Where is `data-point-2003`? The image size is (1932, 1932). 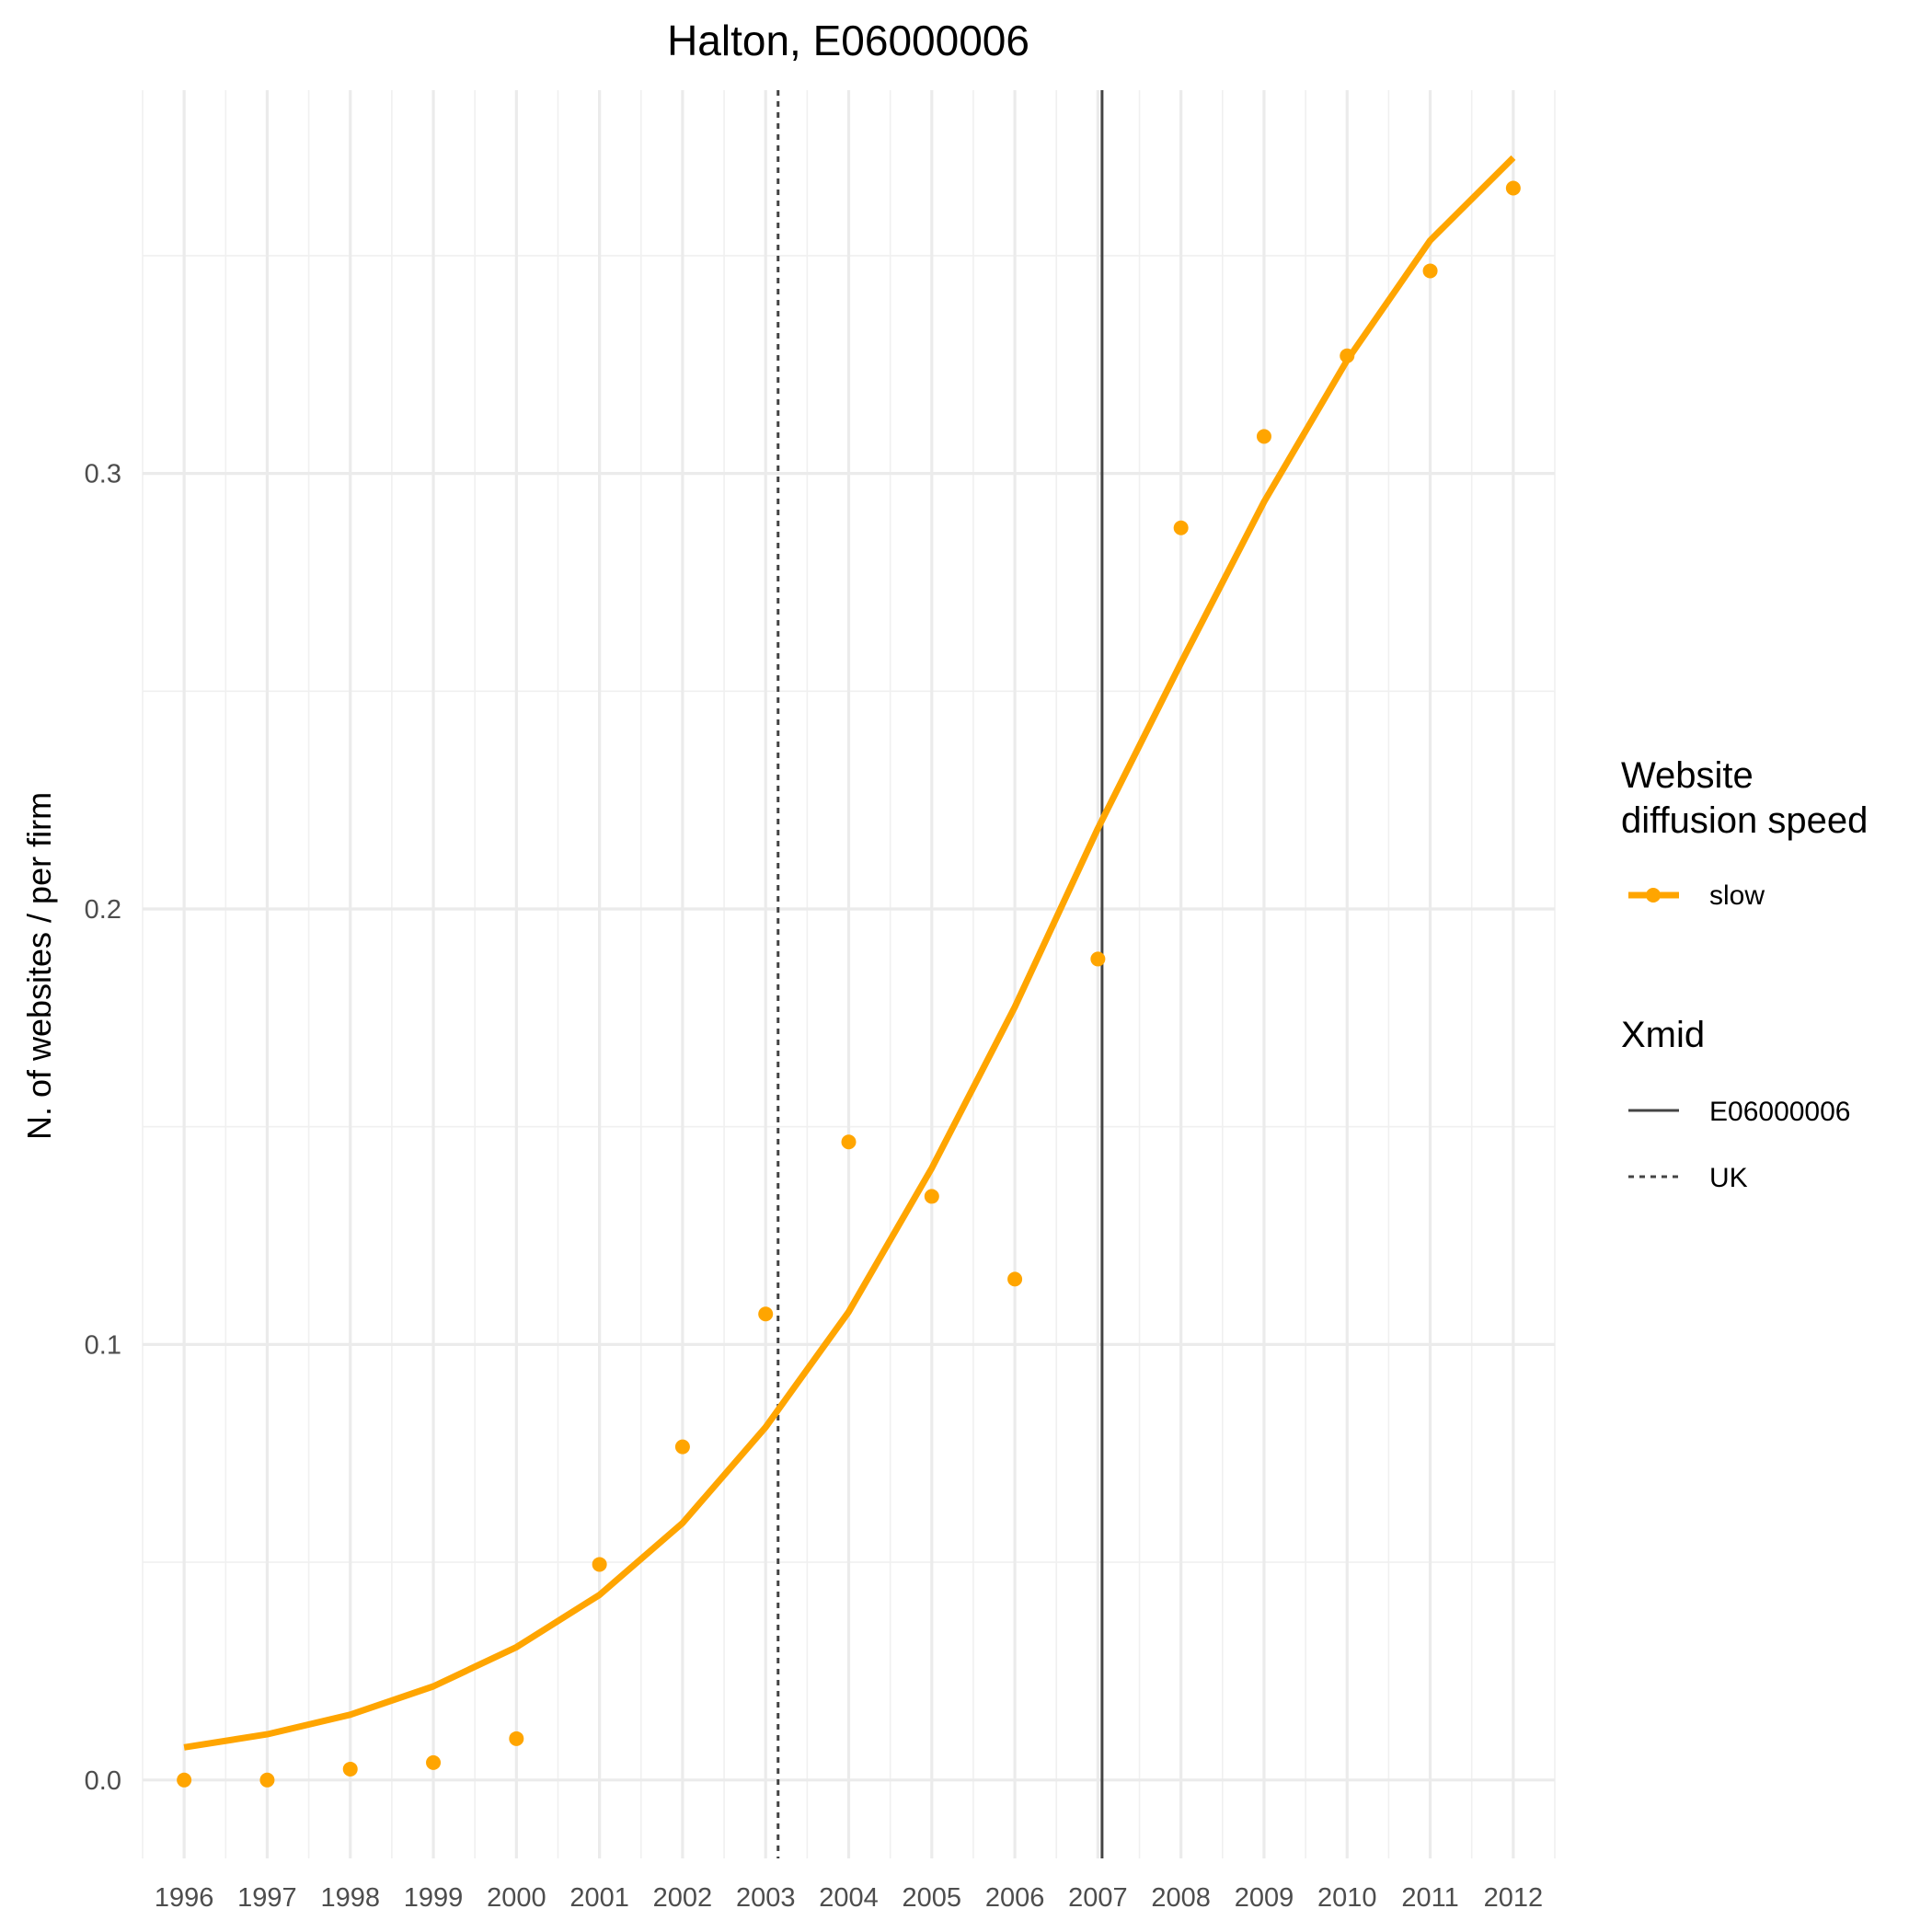 data-point-2003 is located at coordinates (766, 1314).